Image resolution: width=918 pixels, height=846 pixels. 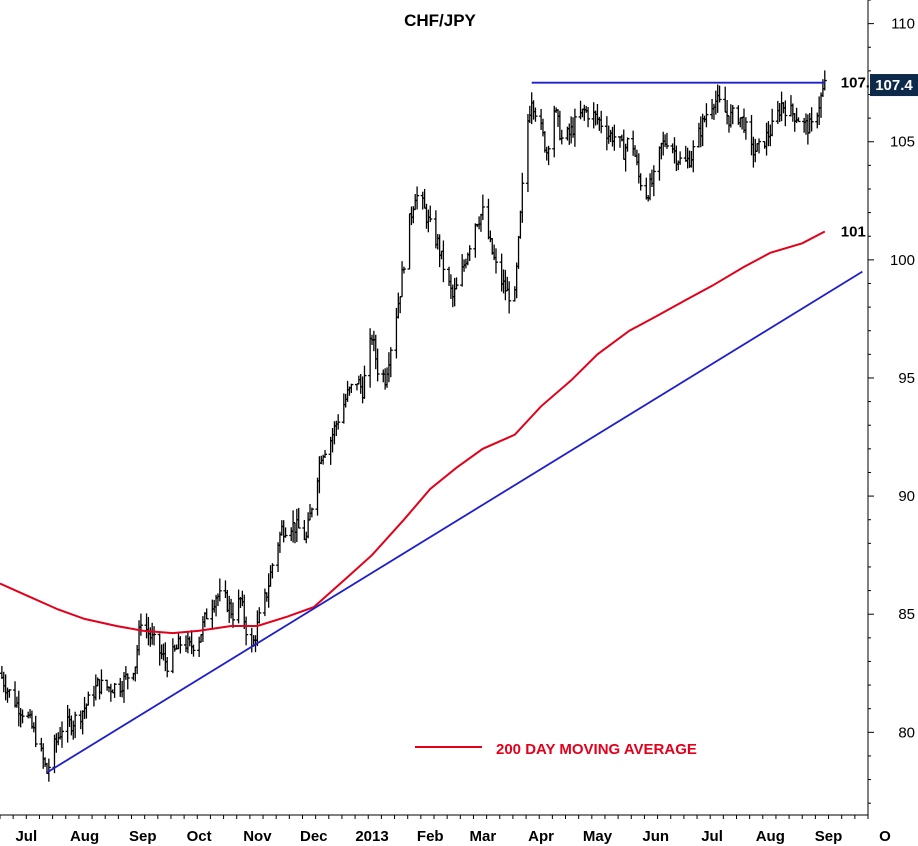 What do you see at coordinates (829, 836) in the screenshot?
I see `x-tick-label: Sep` at bounding box center [829, 836].